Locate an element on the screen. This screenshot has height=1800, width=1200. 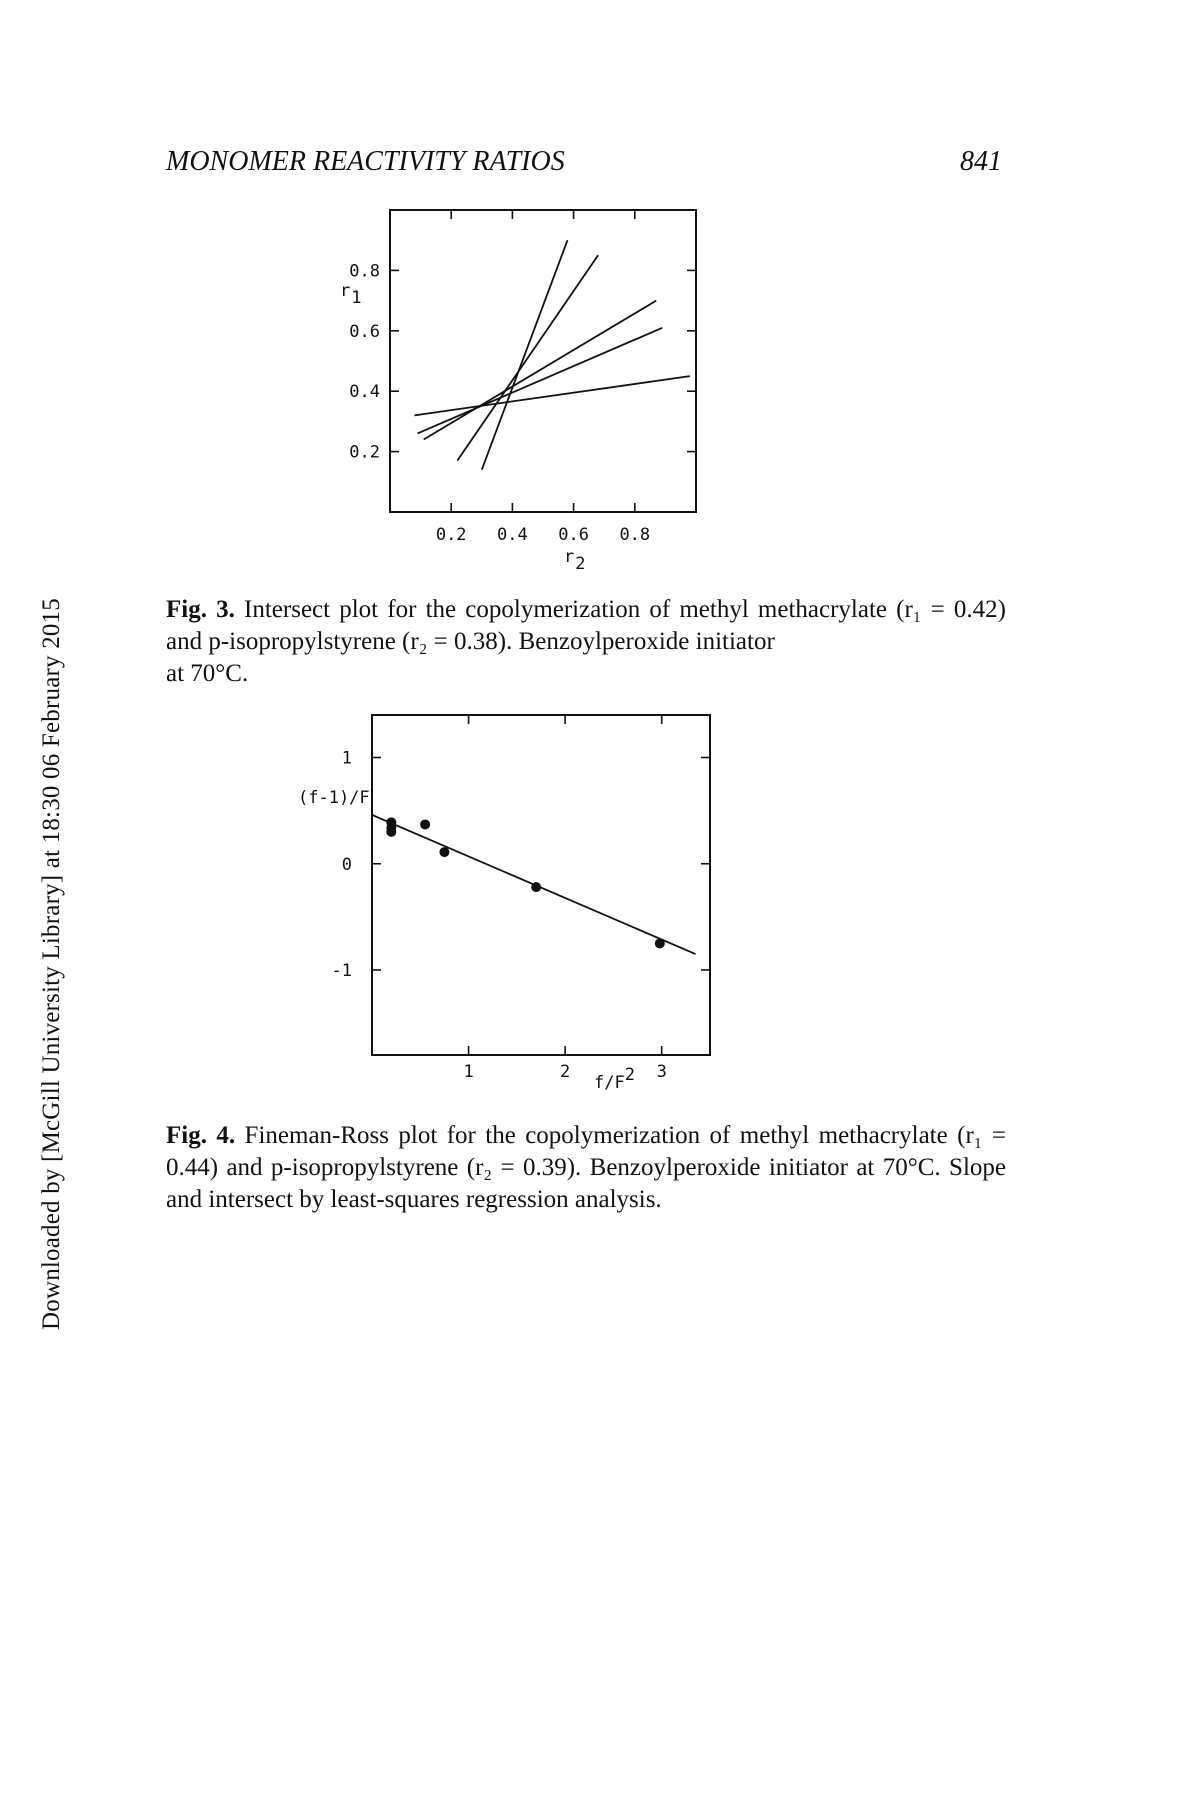
y-tick-label: 0.4 is located at coordinates (364, 392).